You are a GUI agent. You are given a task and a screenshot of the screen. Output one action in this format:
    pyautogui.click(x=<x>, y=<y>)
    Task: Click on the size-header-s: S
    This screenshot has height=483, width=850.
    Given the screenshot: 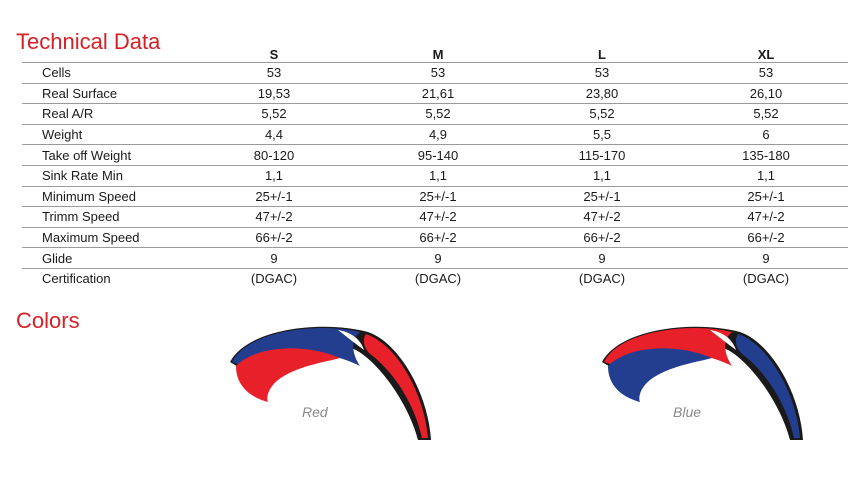 What is the action you would take?
    pyautogui.click(x=274, y=53)
    